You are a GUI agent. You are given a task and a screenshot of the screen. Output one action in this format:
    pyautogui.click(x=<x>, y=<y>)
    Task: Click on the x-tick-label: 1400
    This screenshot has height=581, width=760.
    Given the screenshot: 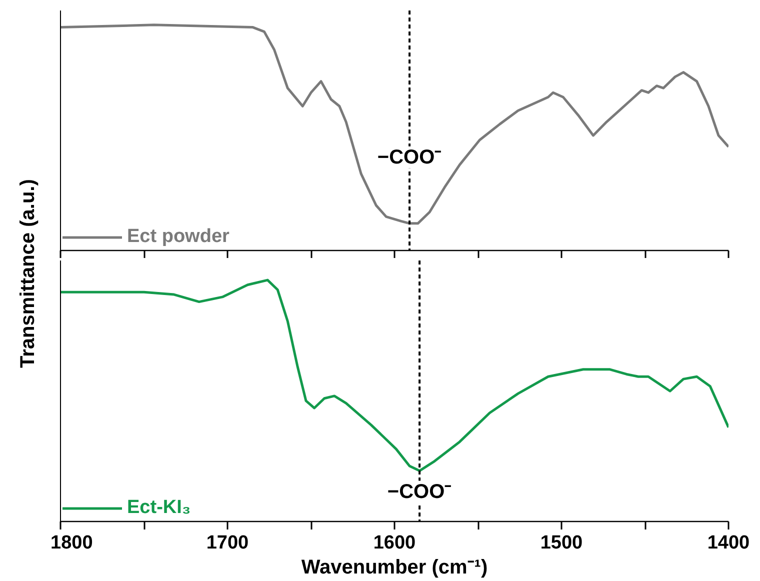 What is the action you would take?
    pyautogui.click(x=728, y=543)
    